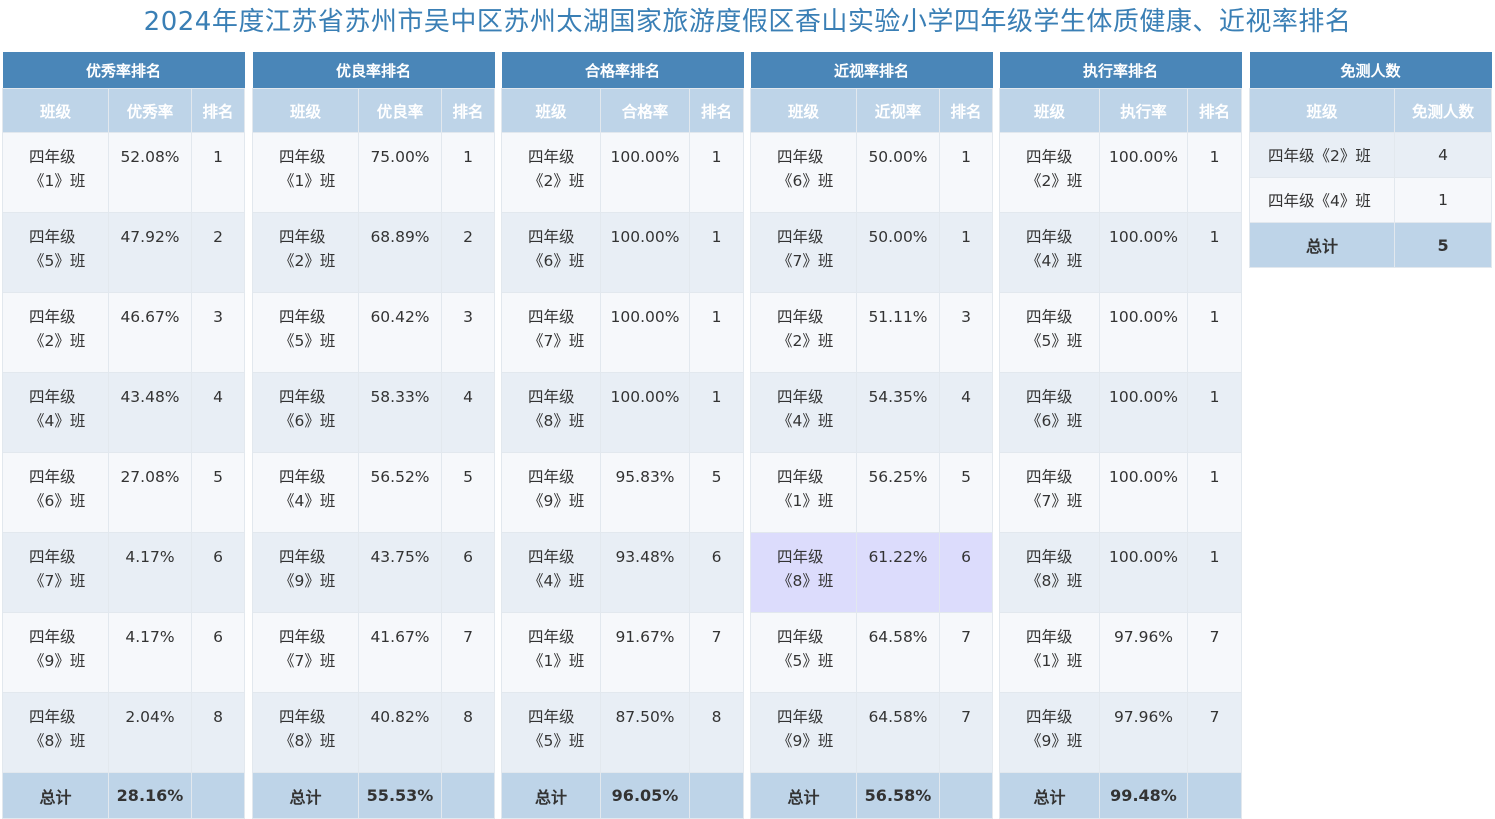 Image resolution: width=1495 pixels, height=819 pixels. I want to click on table-heading: 优秀率排名, so click(123, 70).